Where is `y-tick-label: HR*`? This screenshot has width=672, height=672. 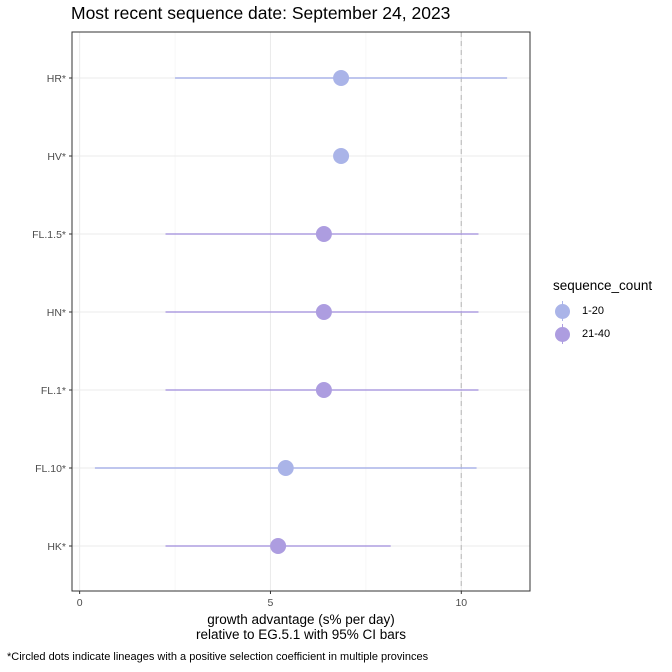 y-tick-label: HR* is located at coordinates (56, 79).